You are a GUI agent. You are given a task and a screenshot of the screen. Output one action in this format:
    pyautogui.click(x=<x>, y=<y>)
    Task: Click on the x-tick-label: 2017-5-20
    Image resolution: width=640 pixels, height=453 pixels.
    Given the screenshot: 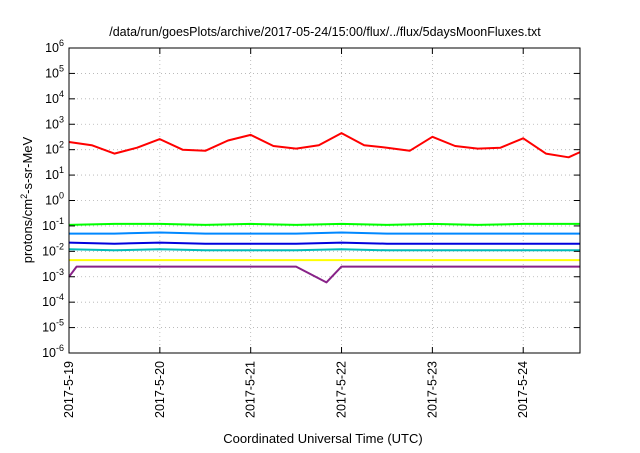 What is the action you would take?
    pyautogui.click(x=160, y=389)
    